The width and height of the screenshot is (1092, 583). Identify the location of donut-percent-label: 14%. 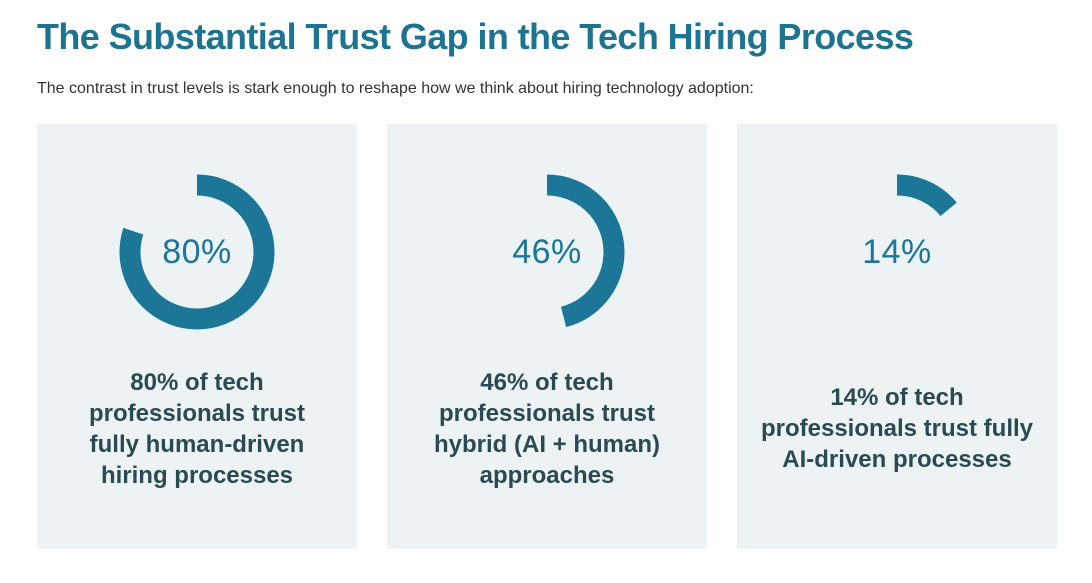
(897, 251).